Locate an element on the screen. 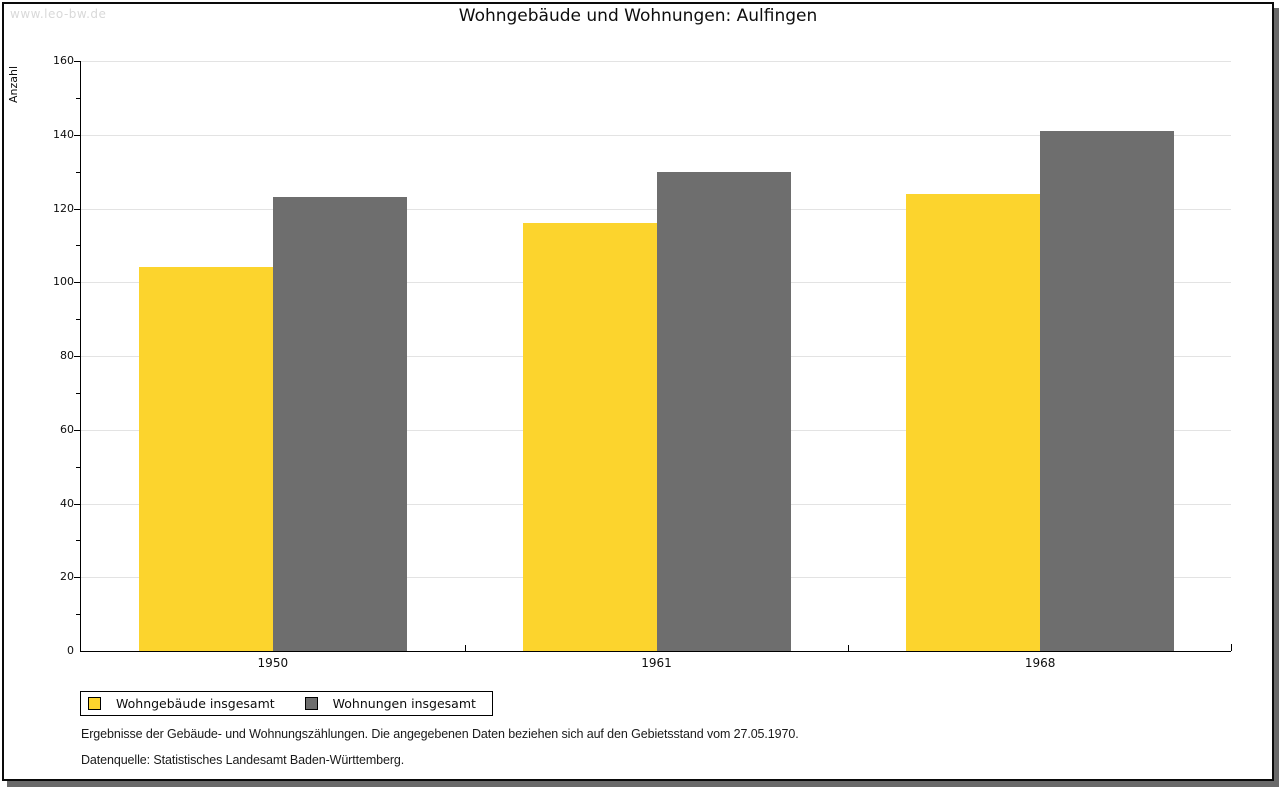 This screenshot has height=791, width=1280. y-tick-label: 100 is located at coordinates (63, 282).